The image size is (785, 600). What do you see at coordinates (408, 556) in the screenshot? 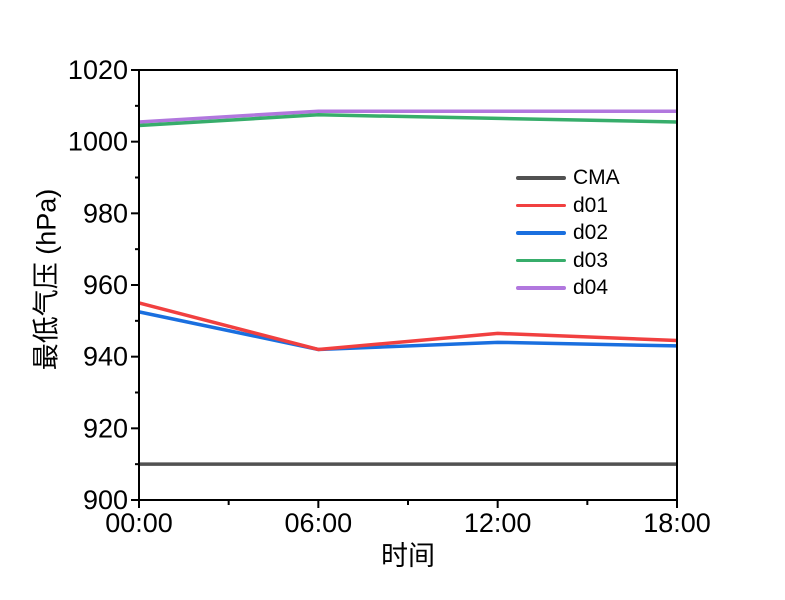
I see `x-axis-label: 时间` at bounding box center [408, 556].